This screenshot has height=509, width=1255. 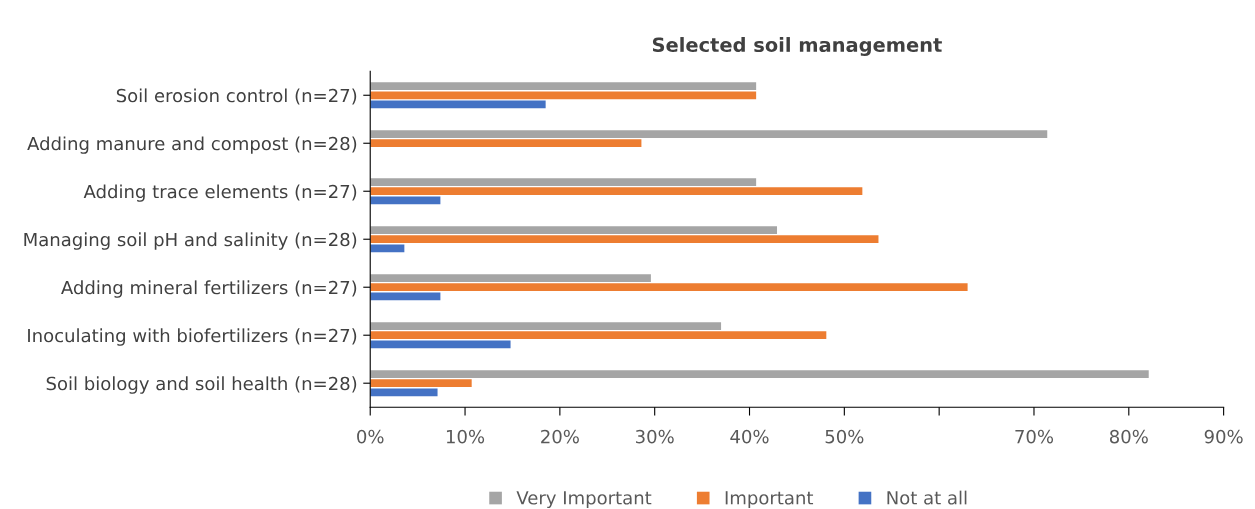 What do you see at coordinates (1128, 436) in the screenshot?
I see `x-tick-label: 80%` at bounding box center [1128, 436].